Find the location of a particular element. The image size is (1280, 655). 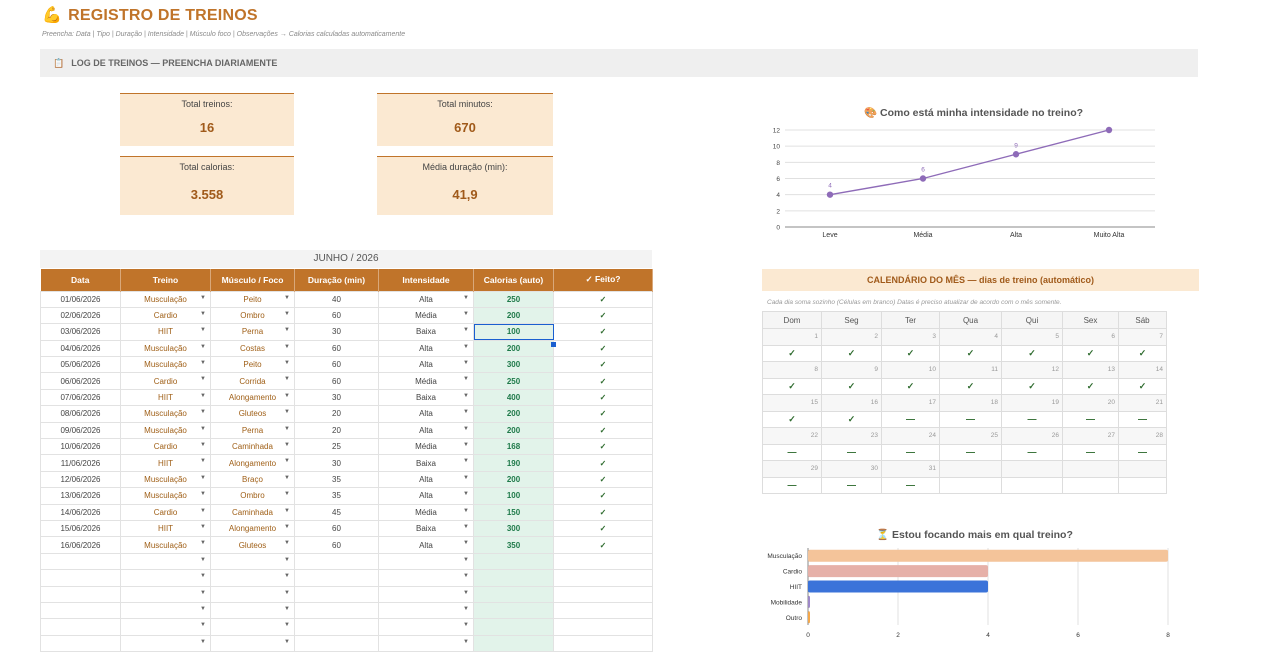

calories-cell: 250 is located at coordinates (513, 299).